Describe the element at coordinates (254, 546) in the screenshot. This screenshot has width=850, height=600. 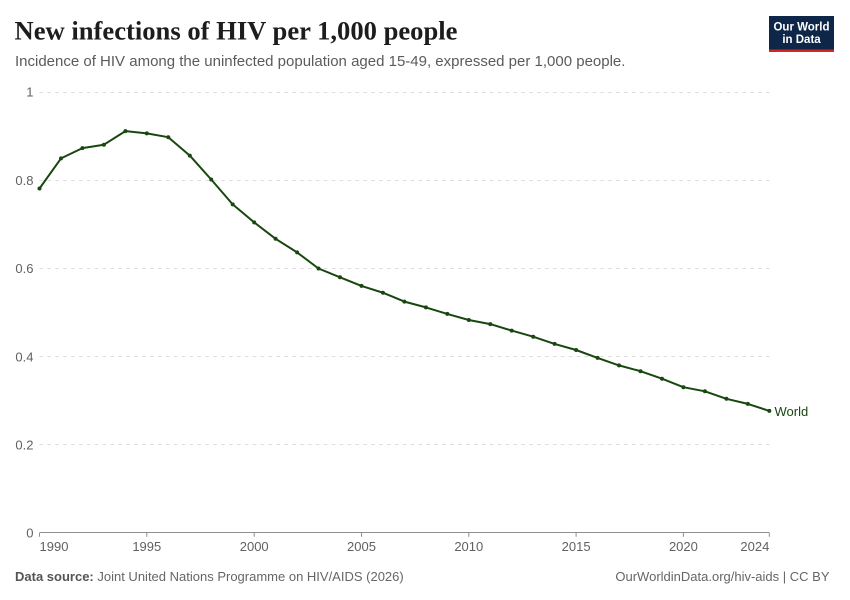
I see `svg-text: 2000` at that location.